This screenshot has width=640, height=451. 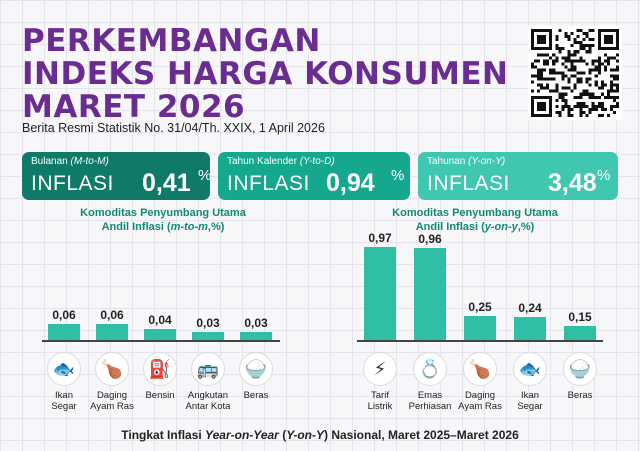 What do you see at coordinates (380, 401) in the screenshot?
I see `category-label: Tarif Listrik` at bounding box center [380, 401].